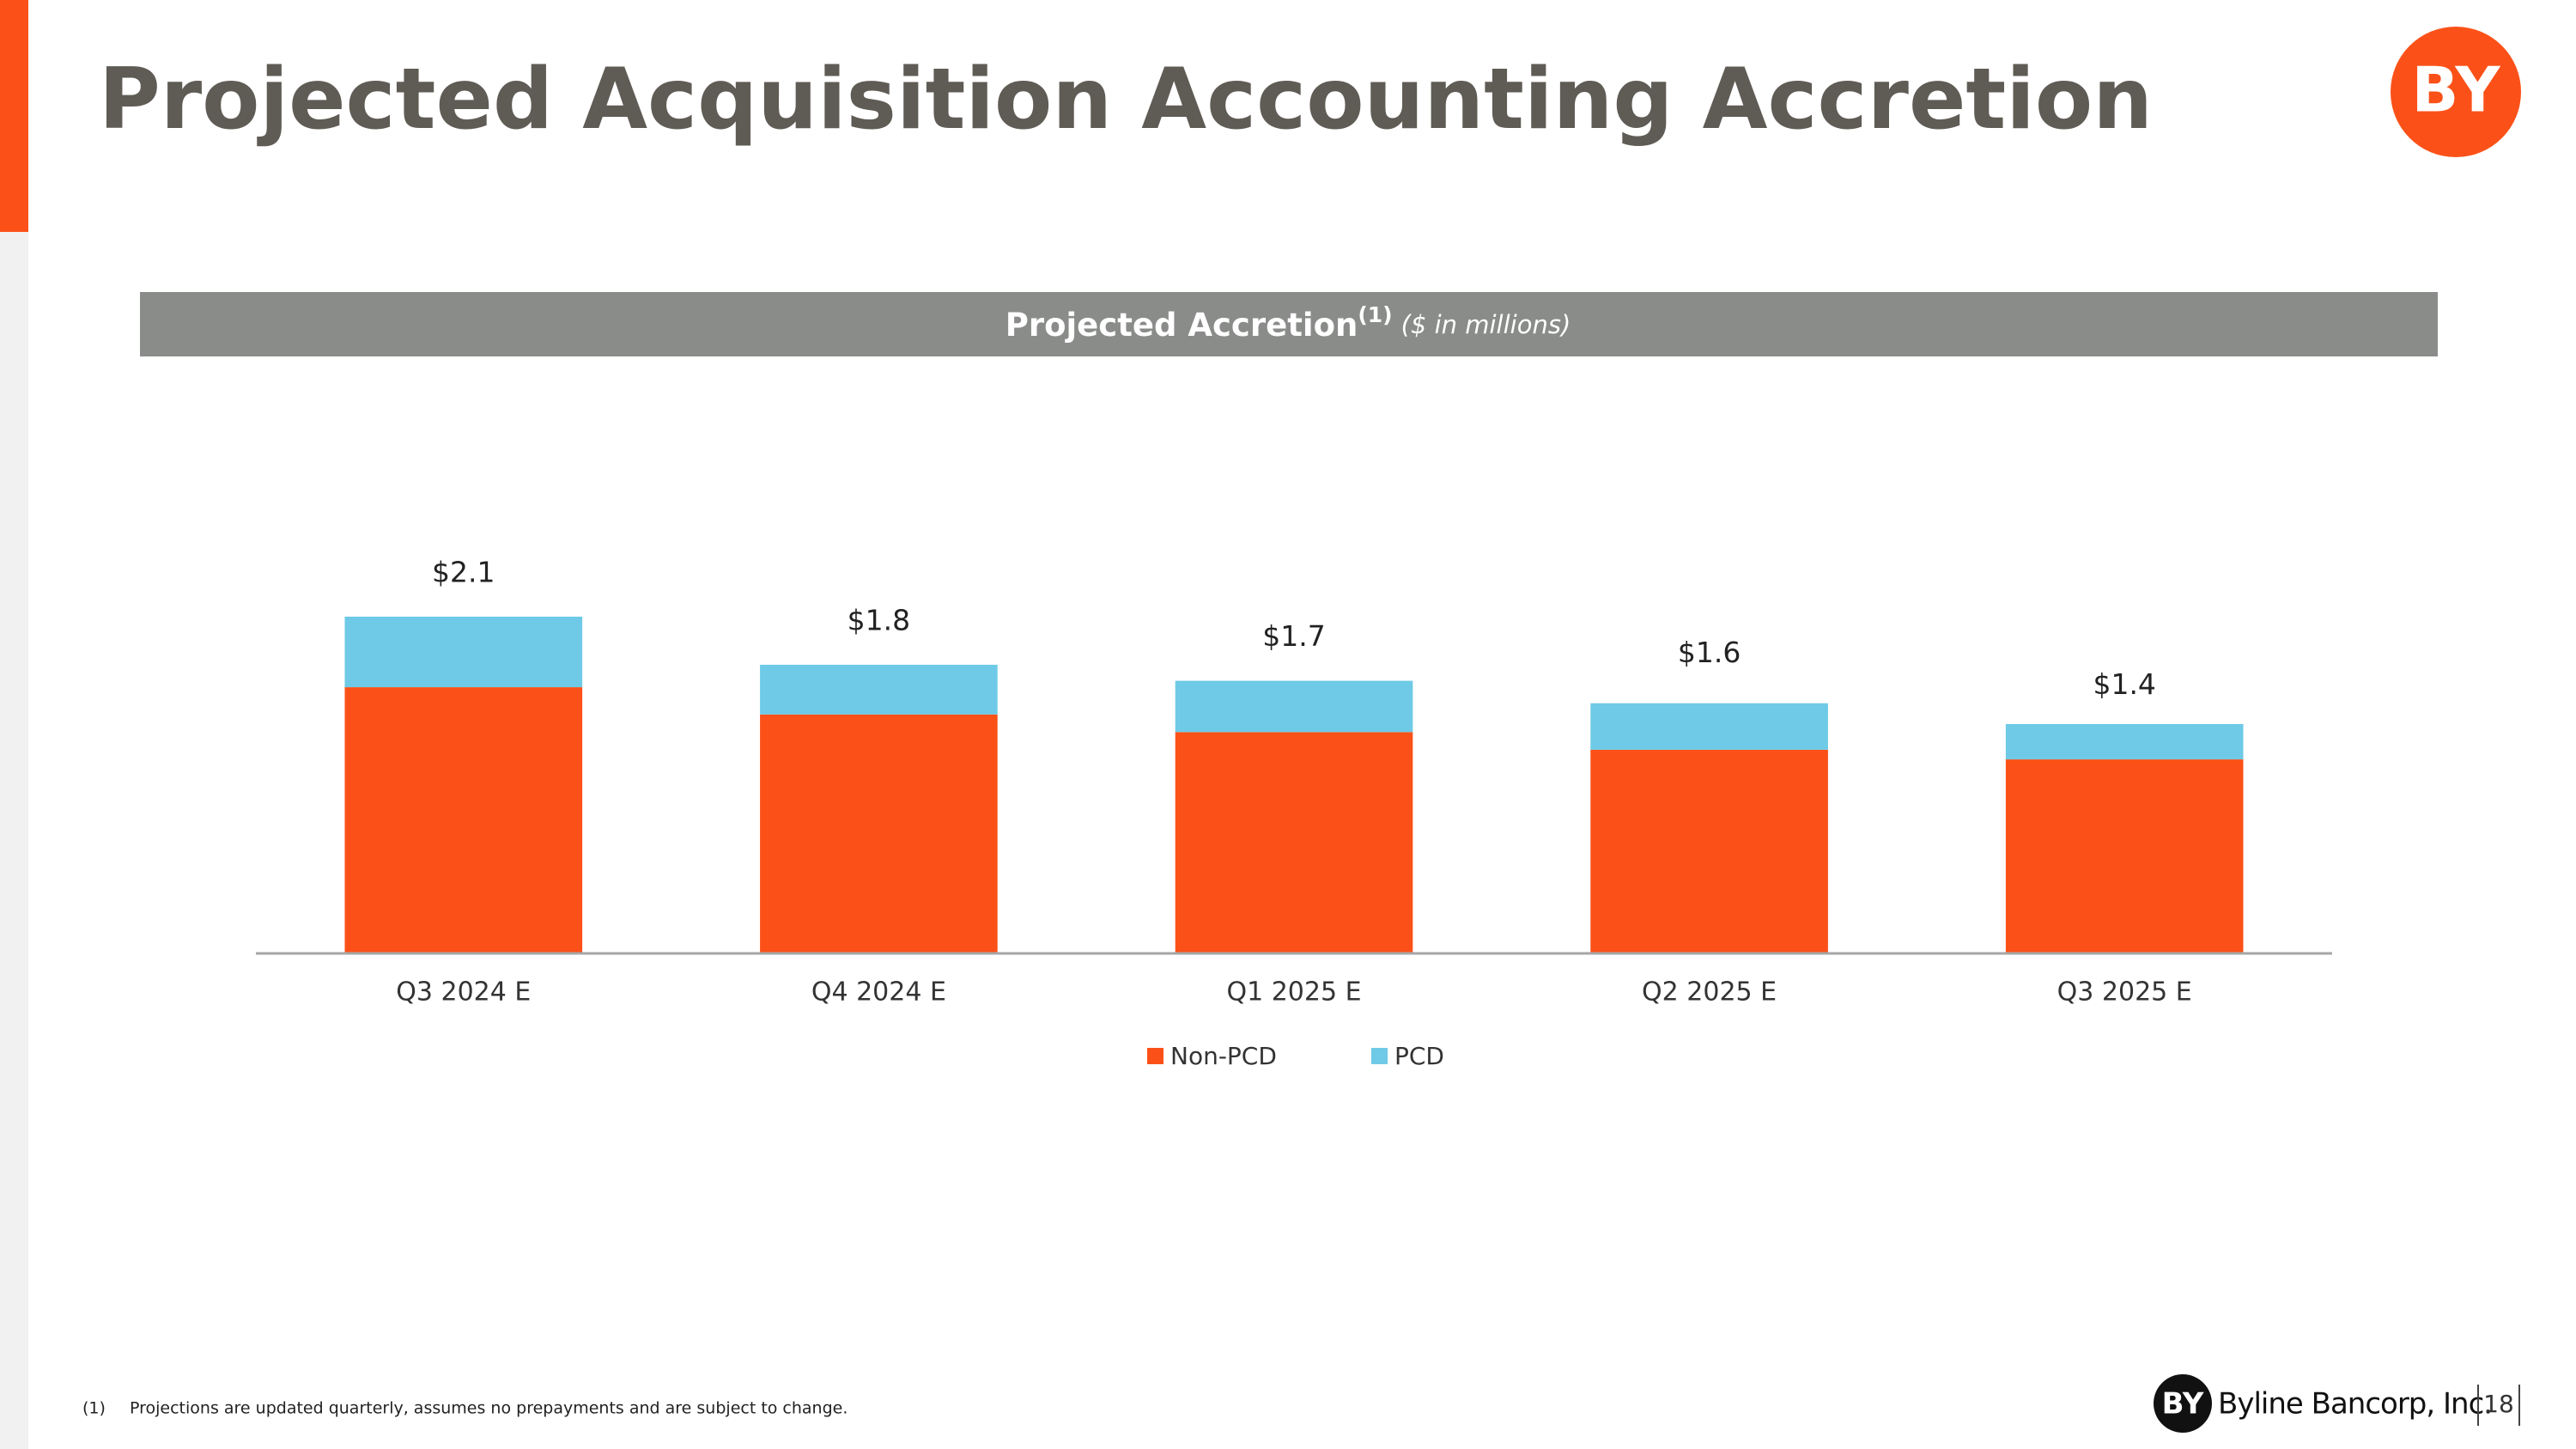 This screenshot has width=2576, height=1449. I want to click on x-tick-label: Q1 2025 E, so click(1294, 992).